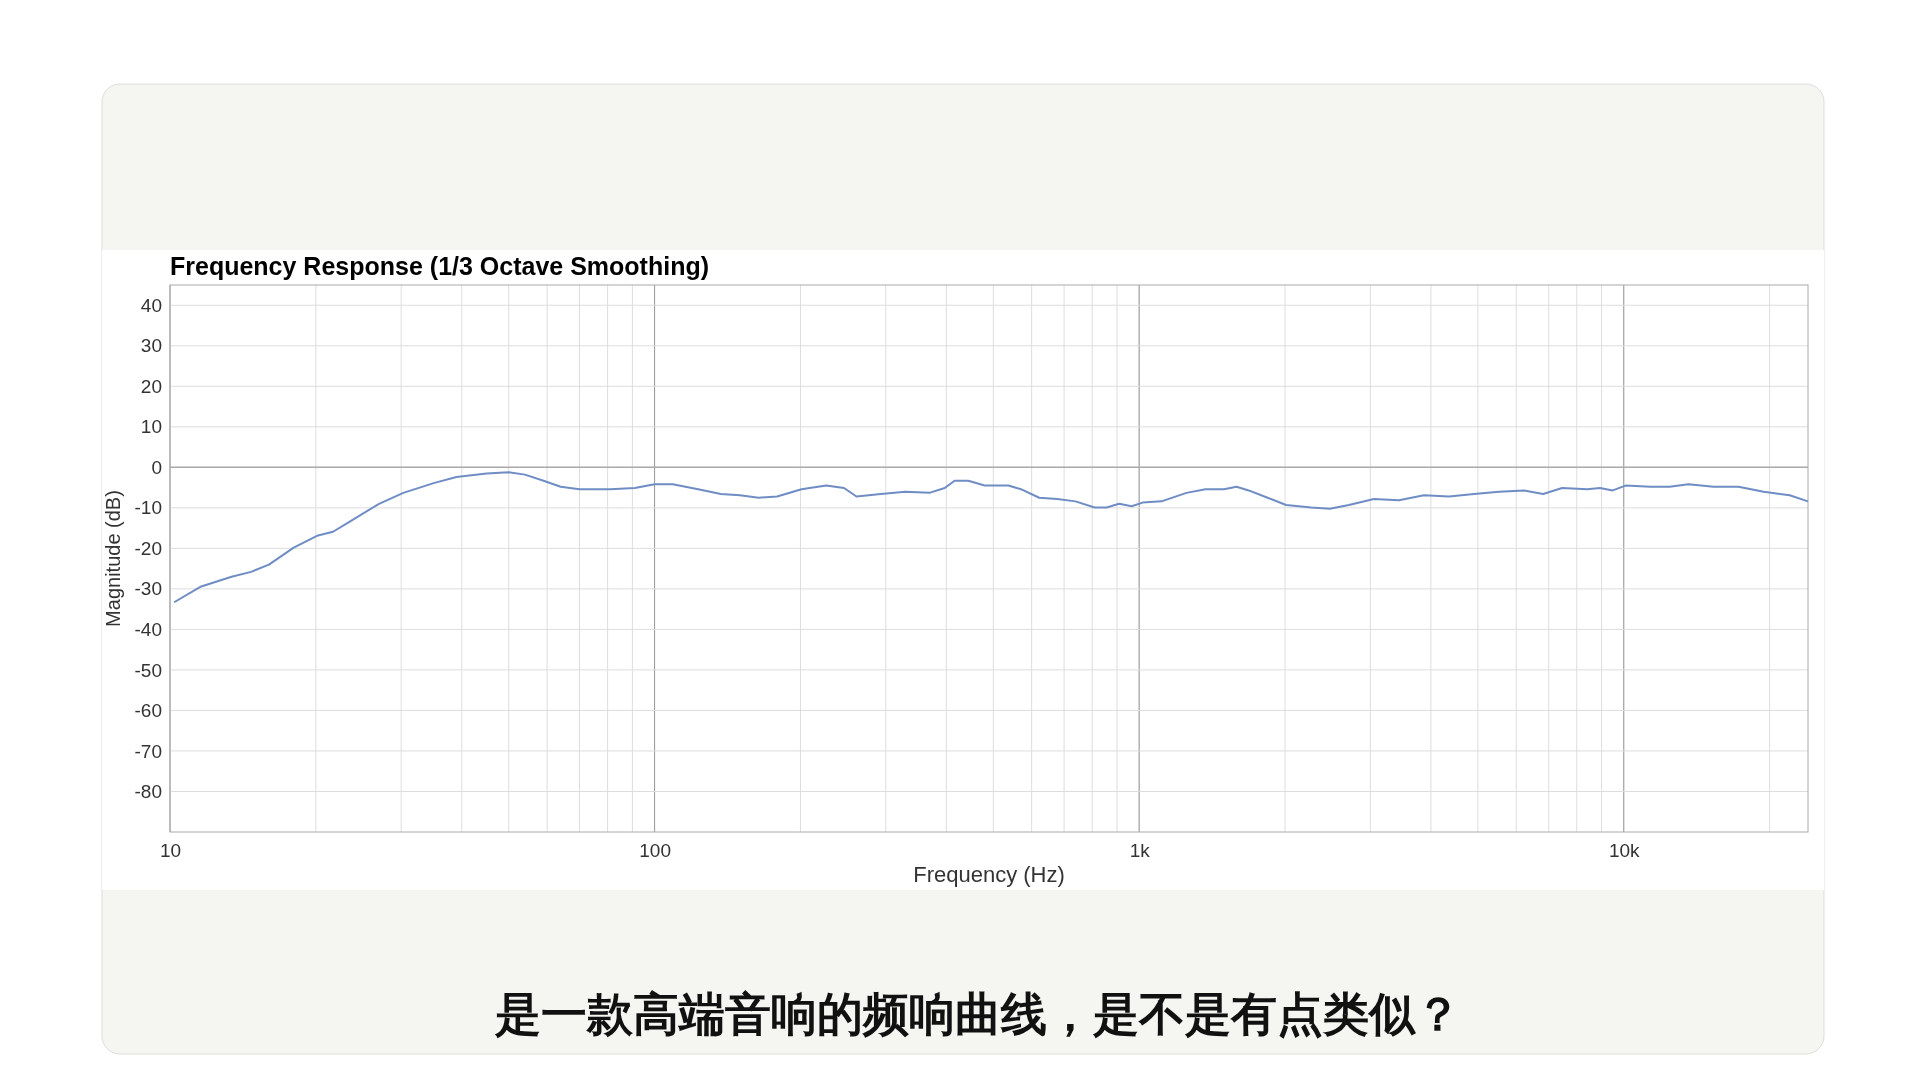  What do you see at coordinates (151, 427) in the screenshot?
I see `y-tick-label: 10` at bounding box center [151, 427].